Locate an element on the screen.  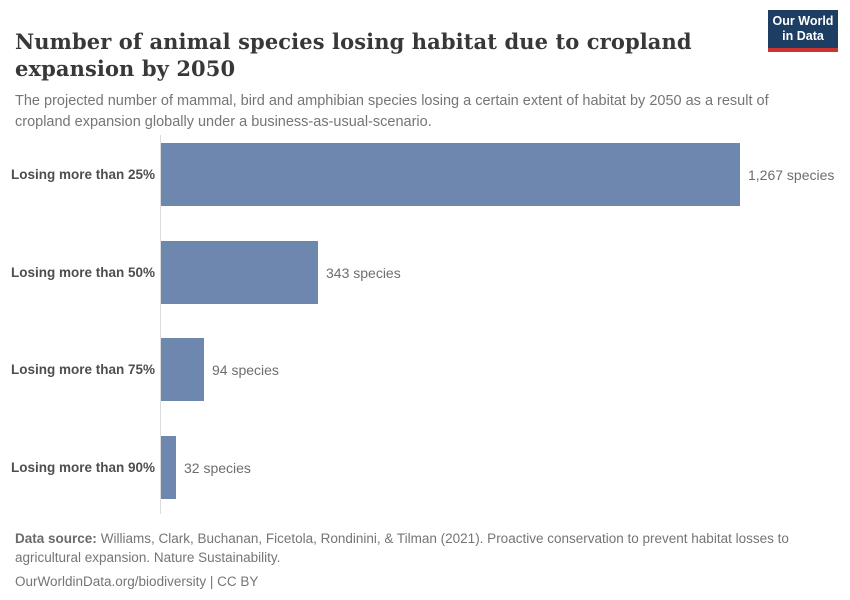
category-label: Losing more than 90% is located at coordinates (82, 467).